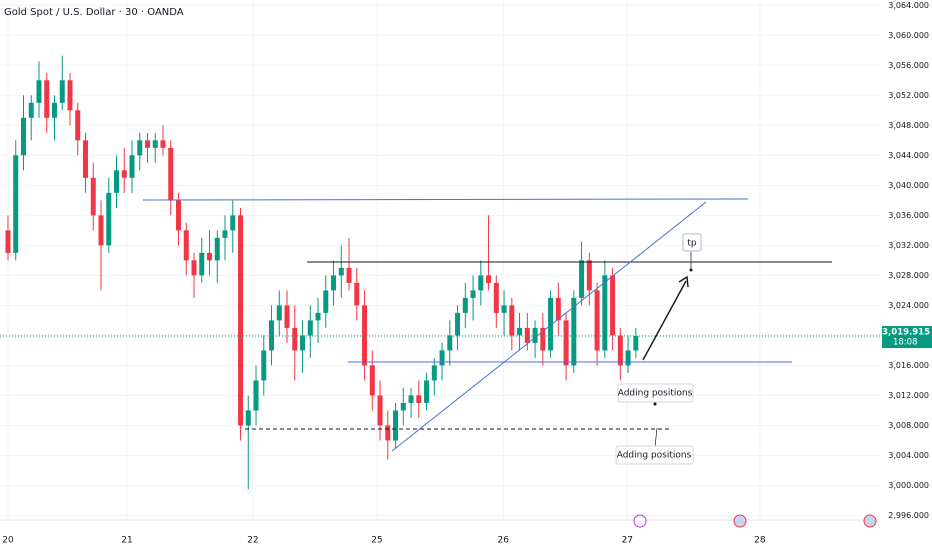  Describe the element at coordinates (908, 455) in the screenshot. I see `y-tick-label: 3,004.000` at that location.